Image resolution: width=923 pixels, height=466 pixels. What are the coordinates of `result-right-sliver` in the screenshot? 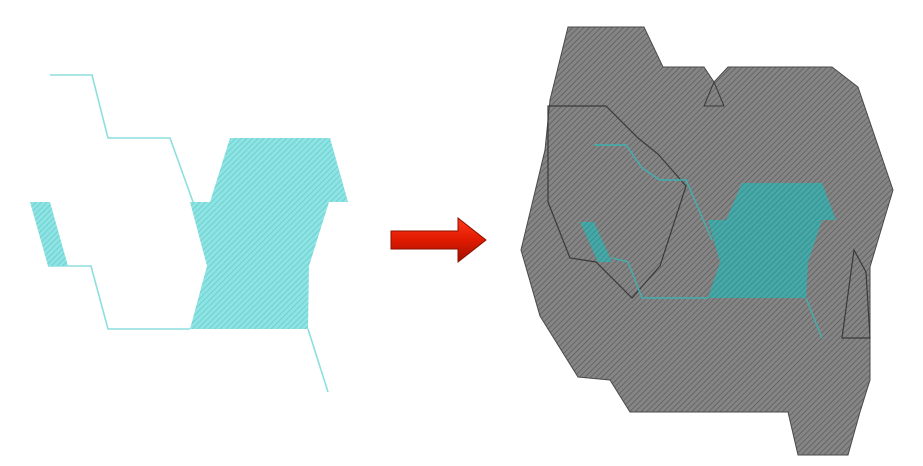 It's located at (856, 293).